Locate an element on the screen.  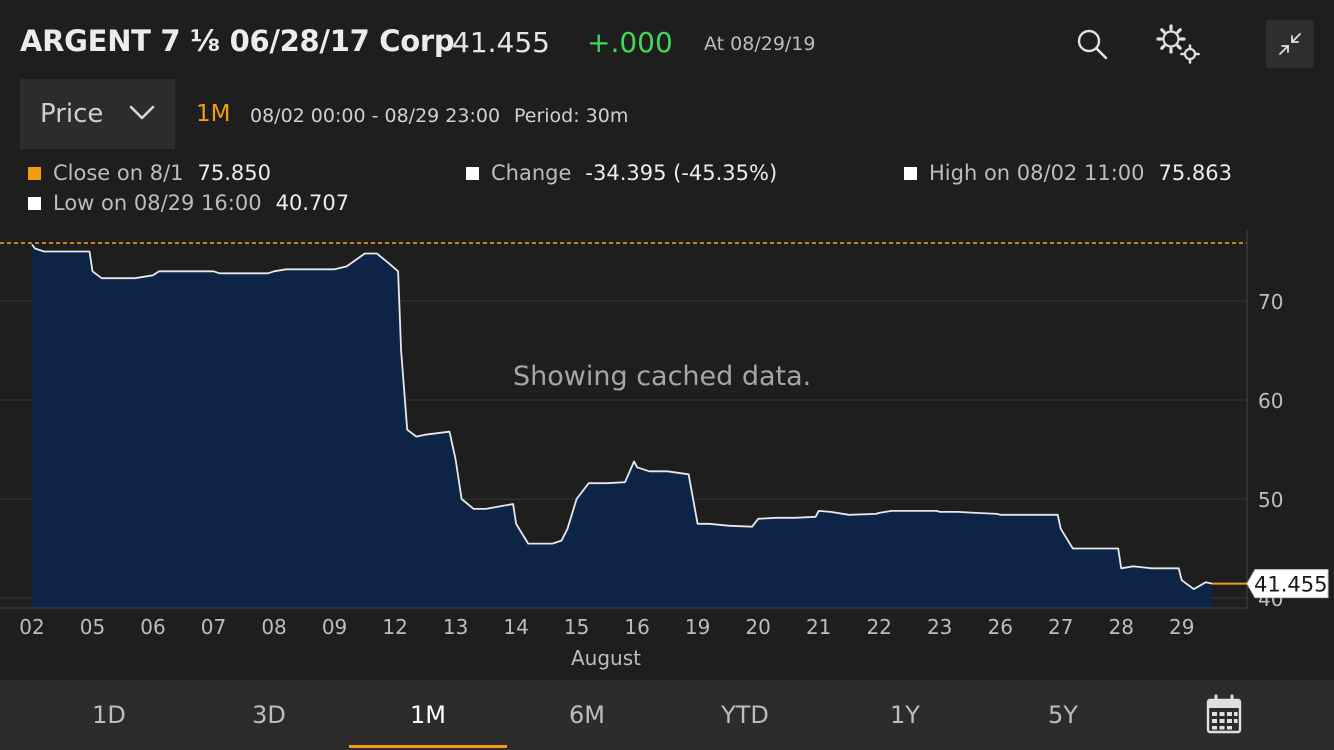
legend-close: Close on 8/1 75.850 is located at coordinates (149, 173).